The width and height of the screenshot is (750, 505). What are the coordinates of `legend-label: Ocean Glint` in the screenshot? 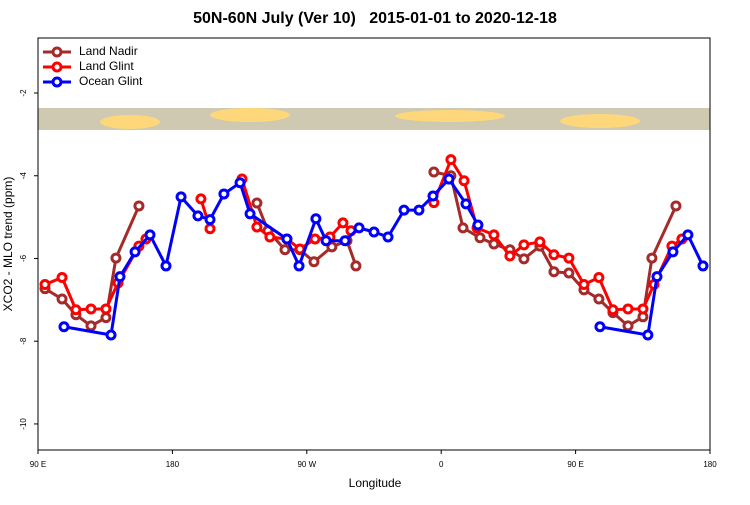 It's located at (111, 81).